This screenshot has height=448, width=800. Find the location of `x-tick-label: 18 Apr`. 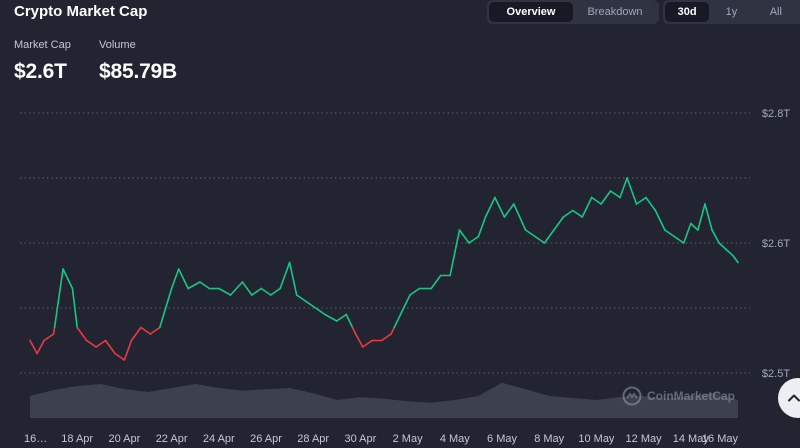

x-tick-label: 18 Apr is located at coordinates (77, 439).